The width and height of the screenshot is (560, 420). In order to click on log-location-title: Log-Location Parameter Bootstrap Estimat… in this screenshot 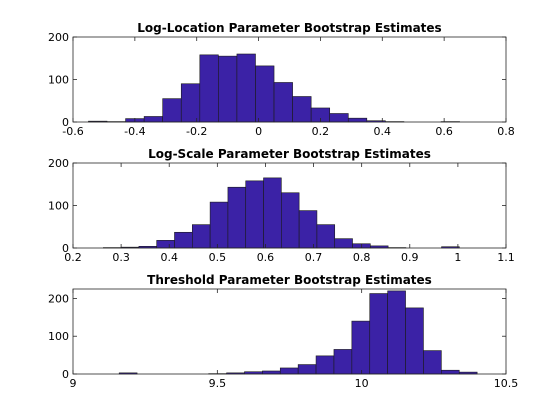, I will do `click(289, 28)`.